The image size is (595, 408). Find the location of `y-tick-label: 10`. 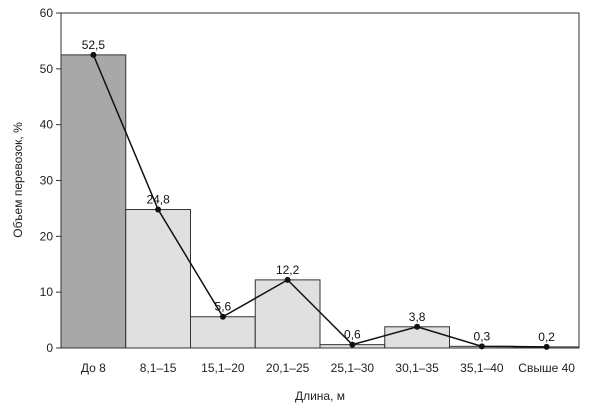

y-tick-label: 10 is located at coordinates (47, 292).